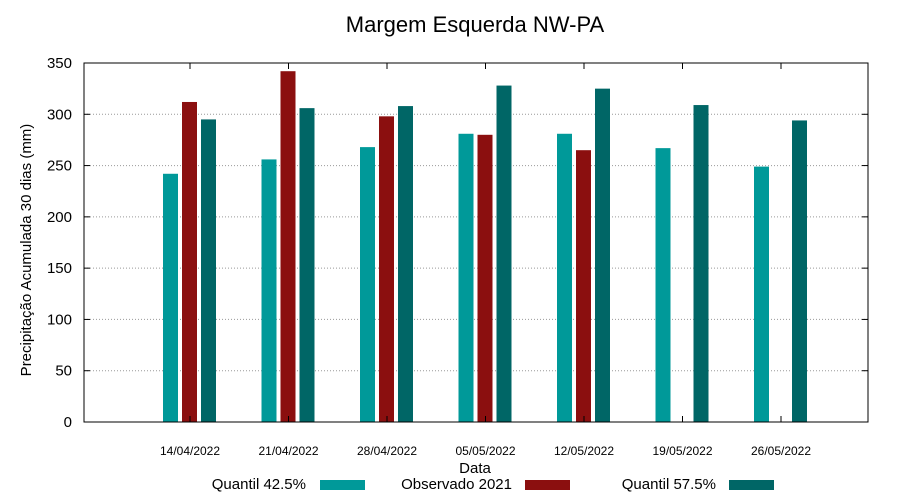  What do you see at coordinates (269, 290) in the screenshot?
I see `bar-quantil-42-5--1` at bounding box center [269, 290].